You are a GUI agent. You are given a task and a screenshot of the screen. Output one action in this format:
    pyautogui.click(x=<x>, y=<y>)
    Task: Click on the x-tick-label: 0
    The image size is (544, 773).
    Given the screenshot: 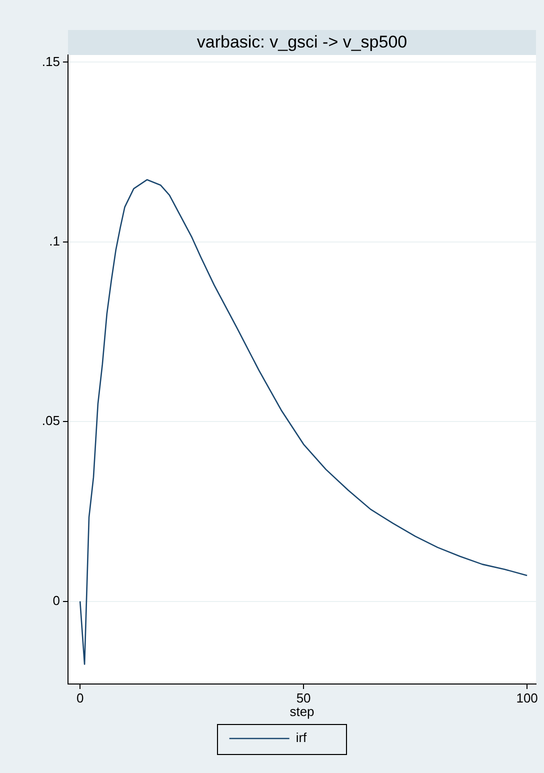 What is the action you would take?
    pyautogui.click(x=80, y=698)
    